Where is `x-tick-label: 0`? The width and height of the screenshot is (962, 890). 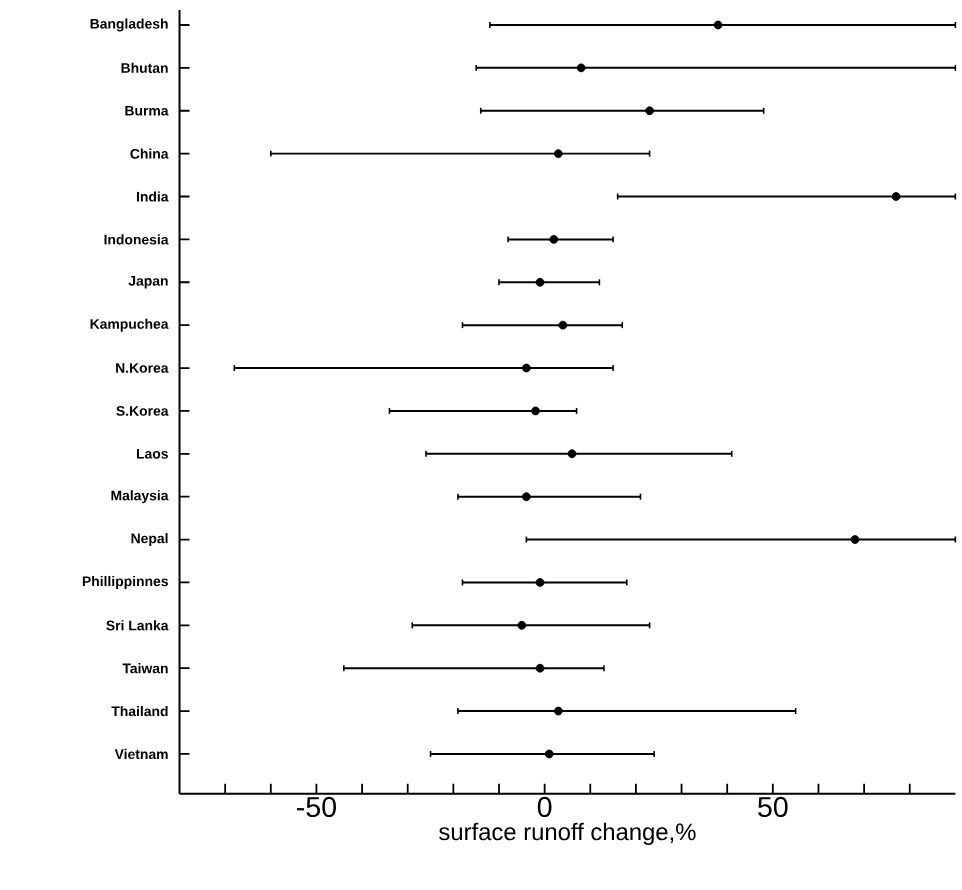
x-tick-label: 0 is located at coordinates (544, 807).